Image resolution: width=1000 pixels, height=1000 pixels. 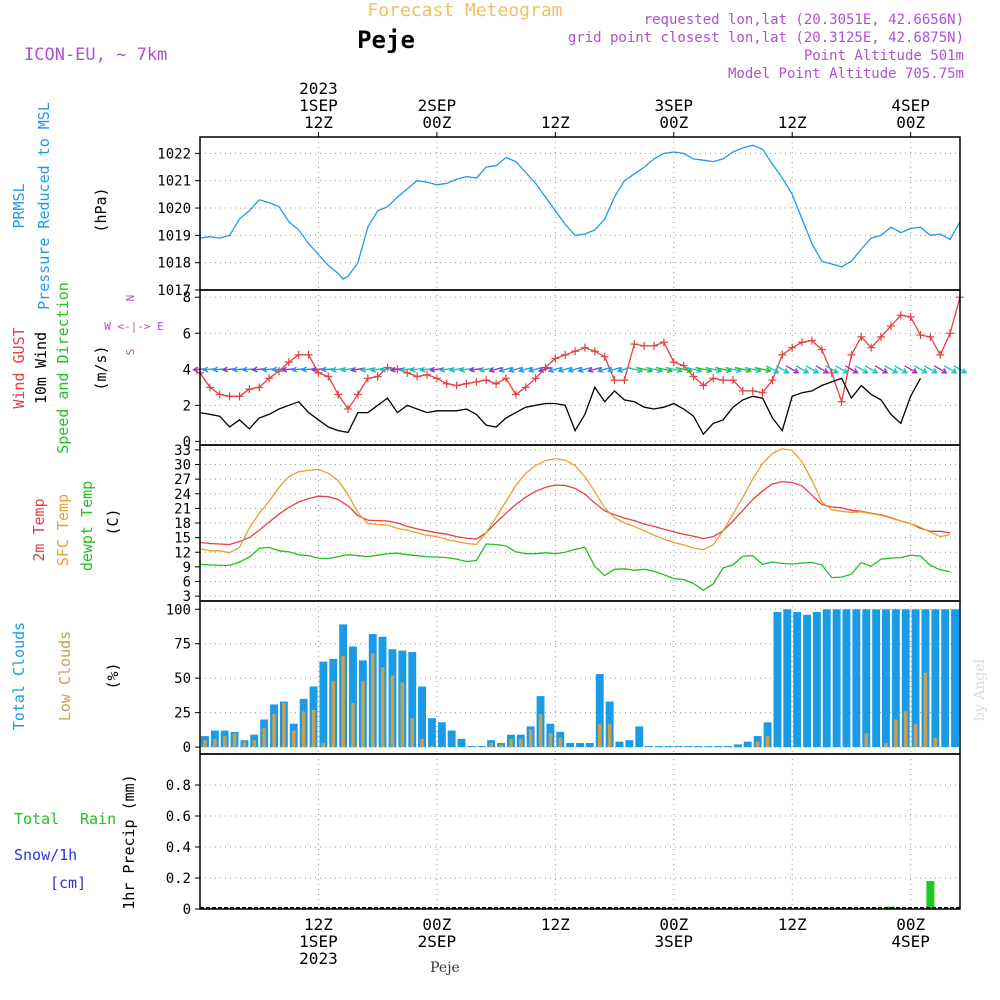 What do you see at coordinates (98, 819) in the screenshot?
I see `rain-label: Rain` at bounding box center [98, 819].